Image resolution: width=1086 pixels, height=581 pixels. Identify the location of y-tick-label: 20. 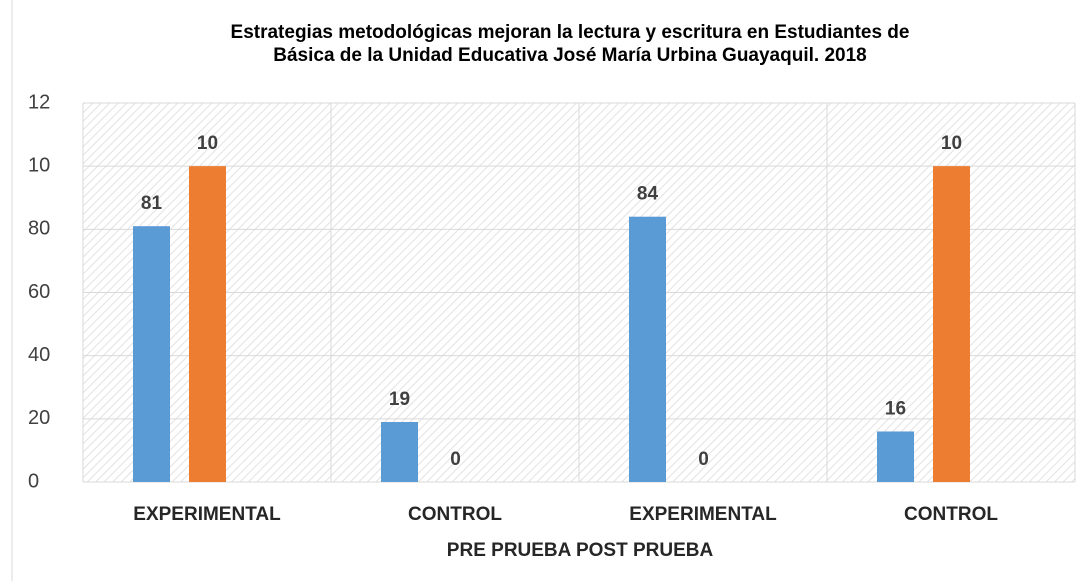
(39, 418).